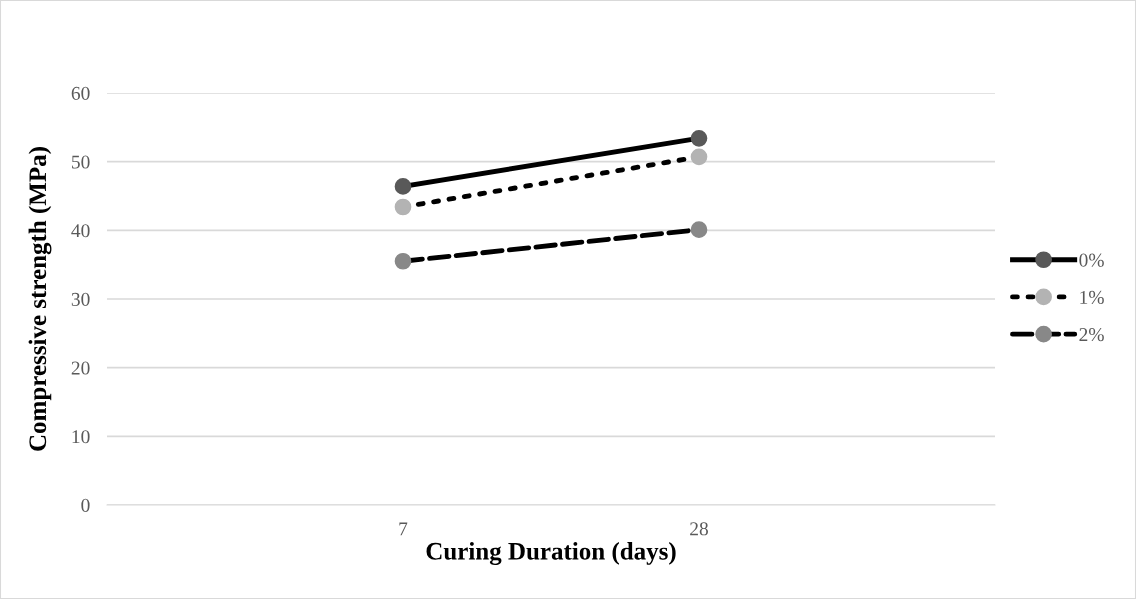 Image resolution: width=1136 pixels, height=599 pixels. Describe the element at coordinates (403, 529) in the screenshot. I see `x-tick-label: 7` at that location.